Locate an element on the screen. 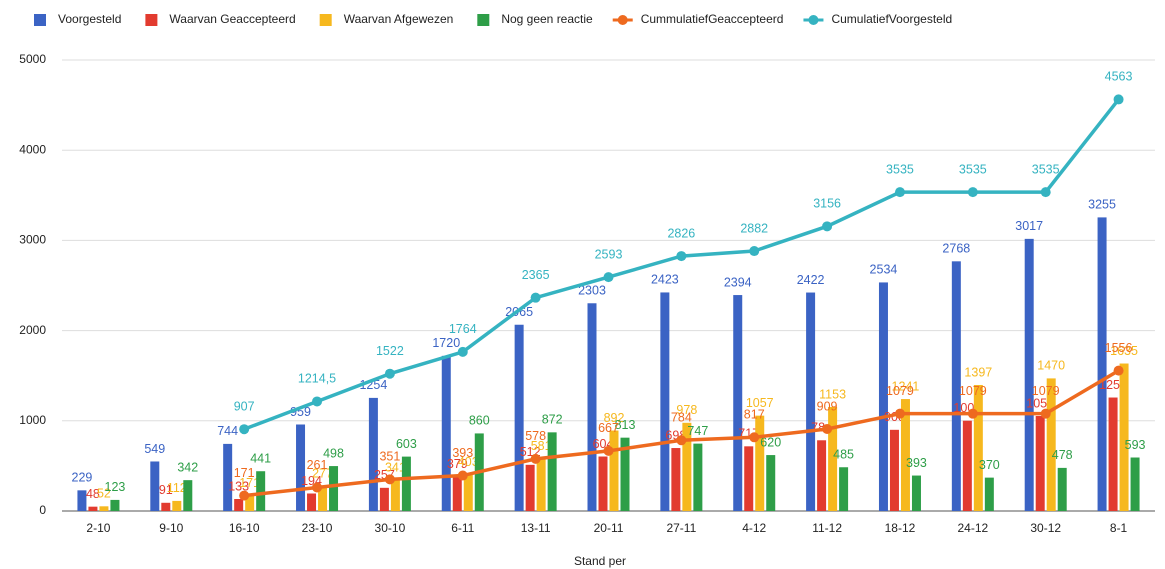  x-tick-label: 6-11 is located at coordinates (462, 528).